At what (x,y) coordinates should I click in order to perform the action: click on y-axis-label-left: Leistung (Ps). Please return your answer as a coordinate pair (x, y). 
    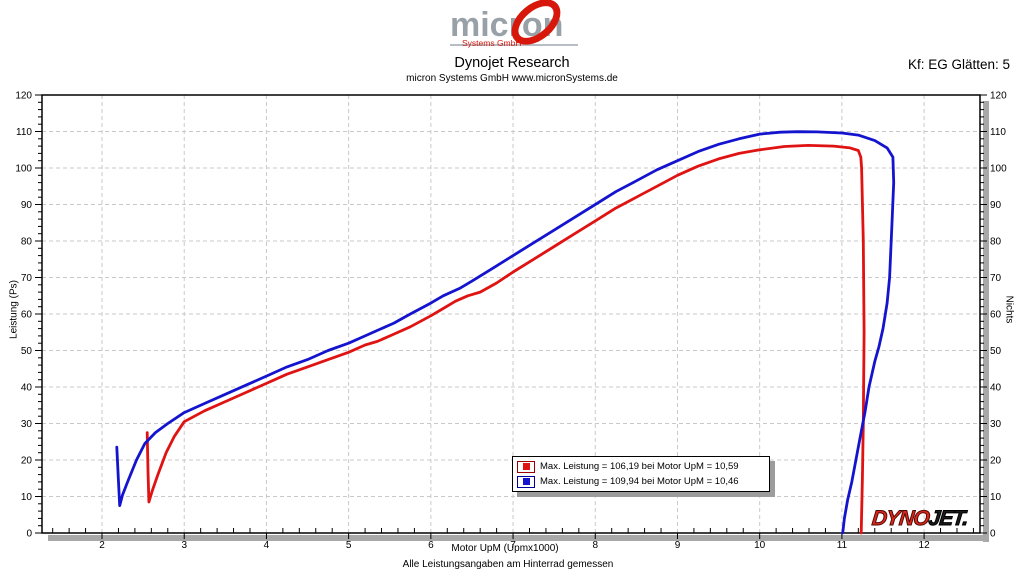
    Looking at the image, I should click on (14, 309).